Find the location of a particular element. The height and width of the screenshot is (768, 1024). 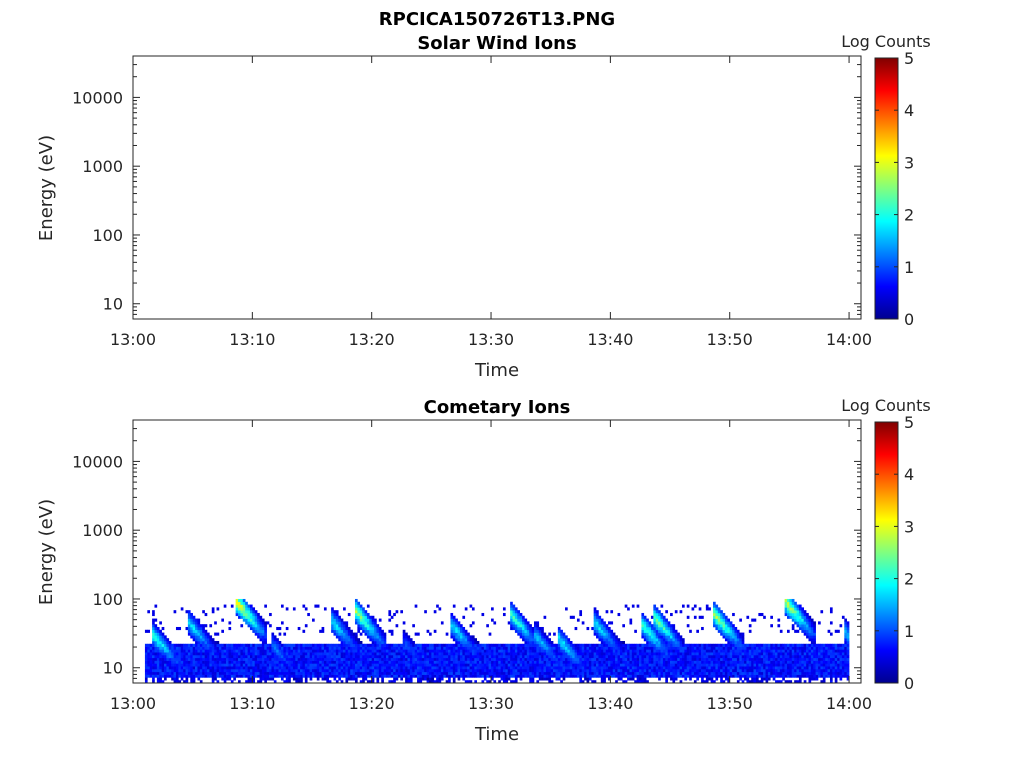

y-tick-label: 1000 is located at coordinates (102, 166).